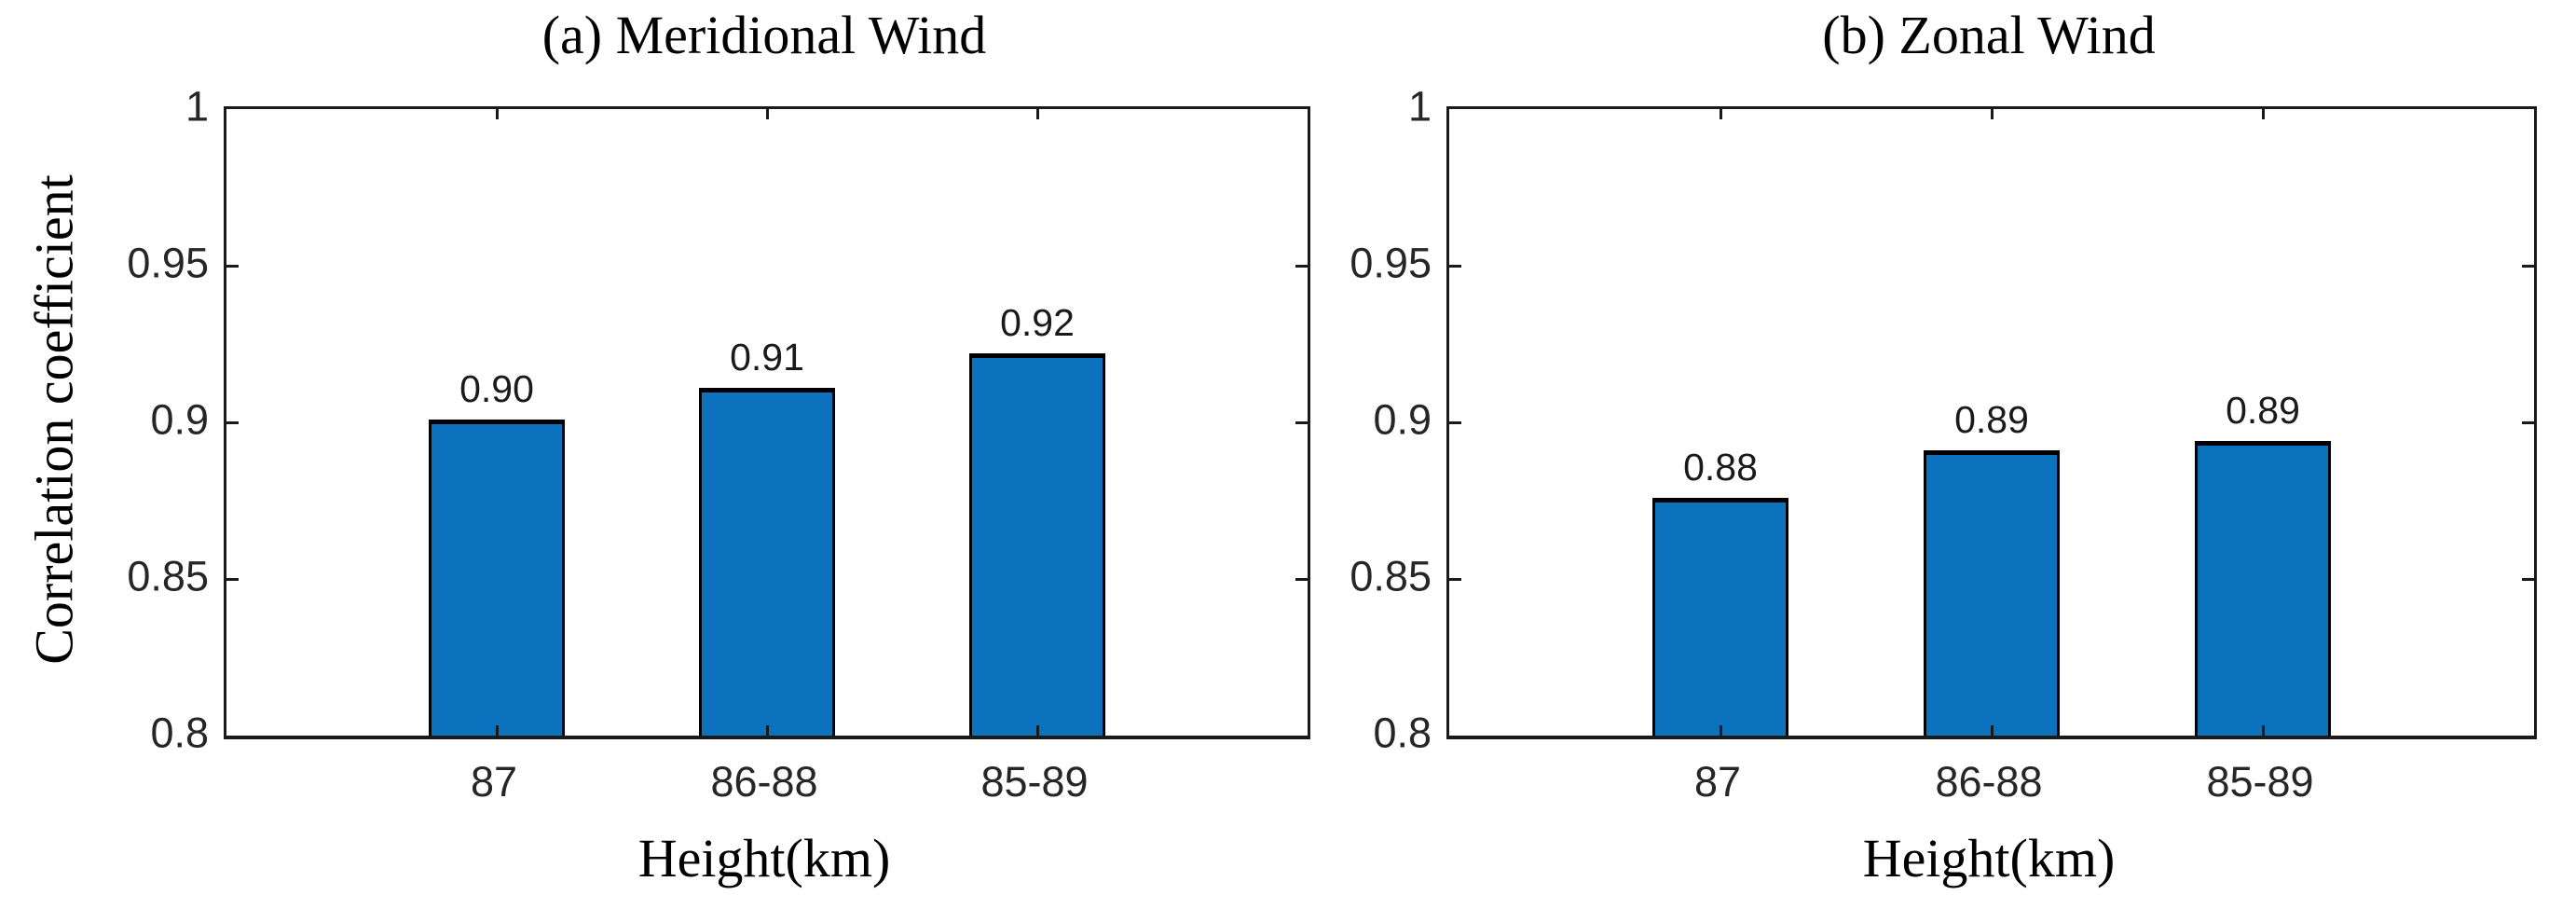 The image size is (2576, 909). Describe the element at coordinates (767, 357) in the screenshot. I see `bar-value-label: 0.91` at that location.